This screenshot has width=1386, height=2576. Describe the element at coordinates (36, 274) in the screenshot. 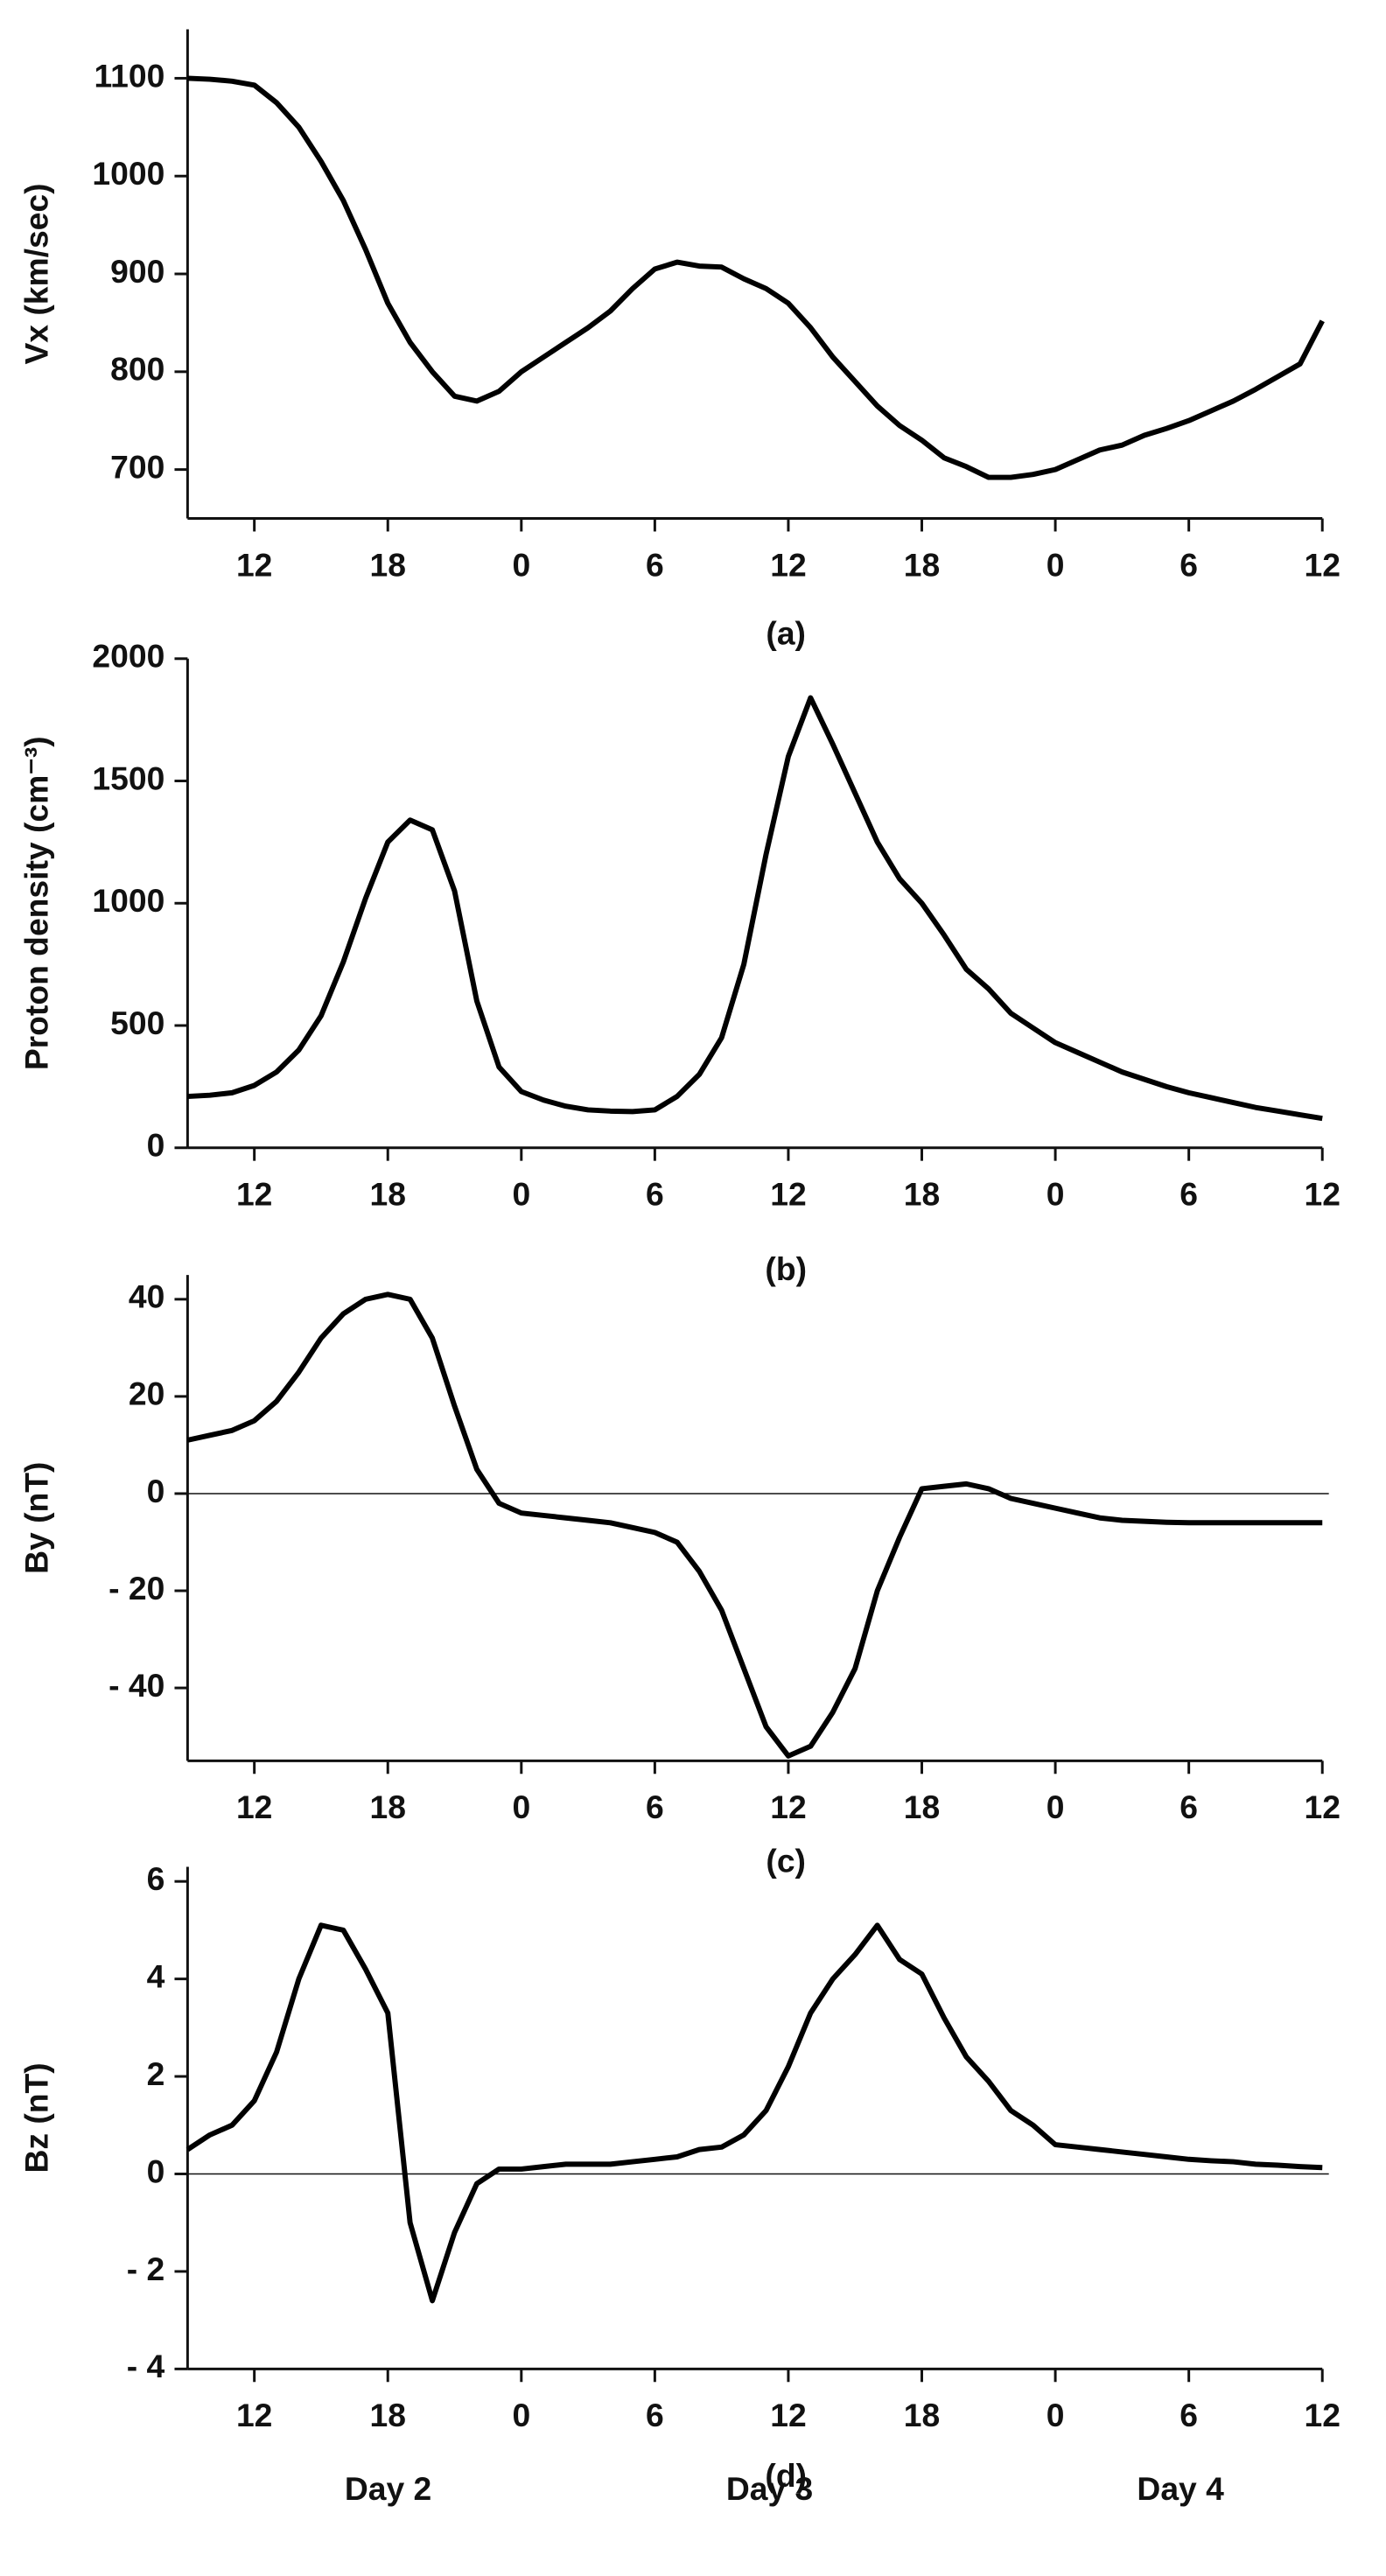

I see `y-axis-label: Vx (km/sec)` at that location.